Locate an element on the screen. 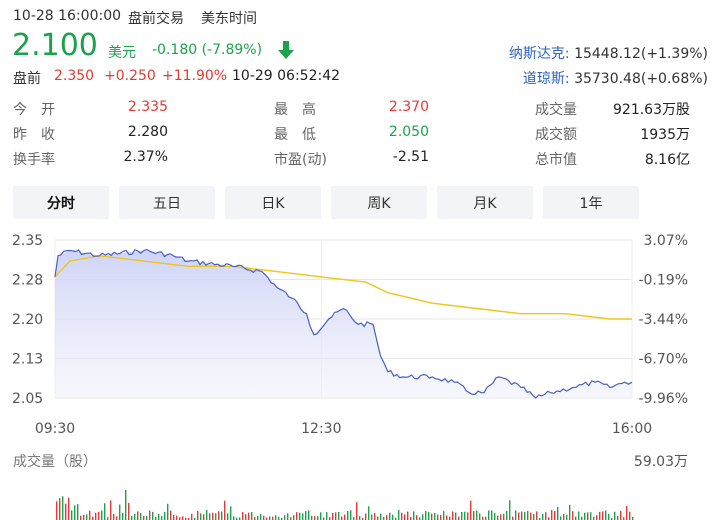  y-tick-right: -6.70% is located at coordinates (663, 360).